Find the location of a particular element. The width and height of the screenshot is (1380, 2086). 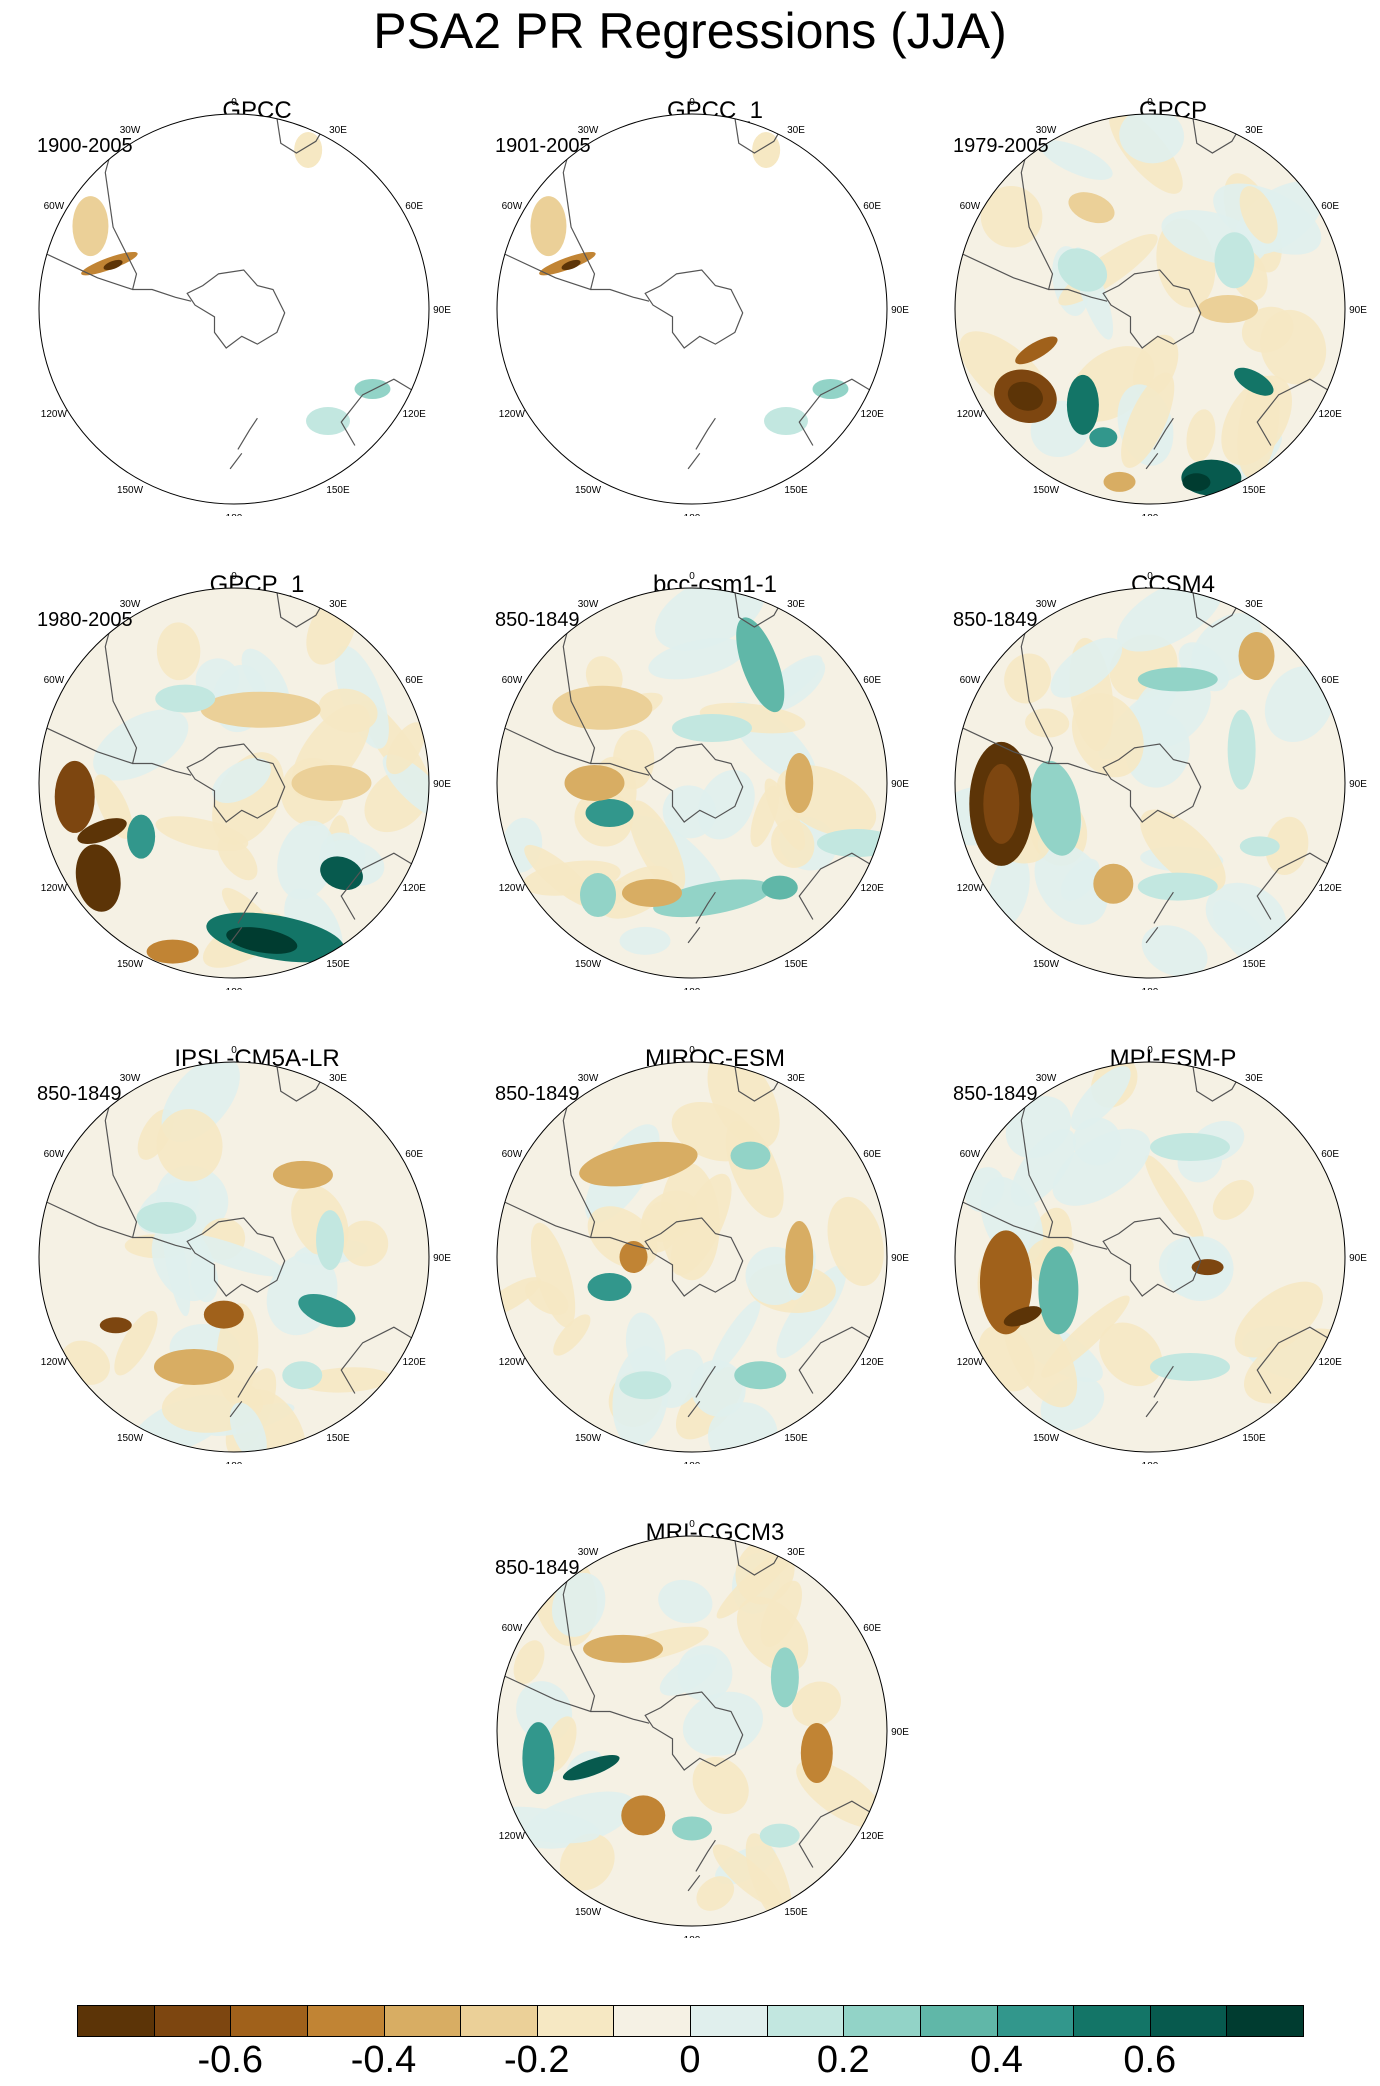

longitude-label: 120W is located at coordinates (970, 414).